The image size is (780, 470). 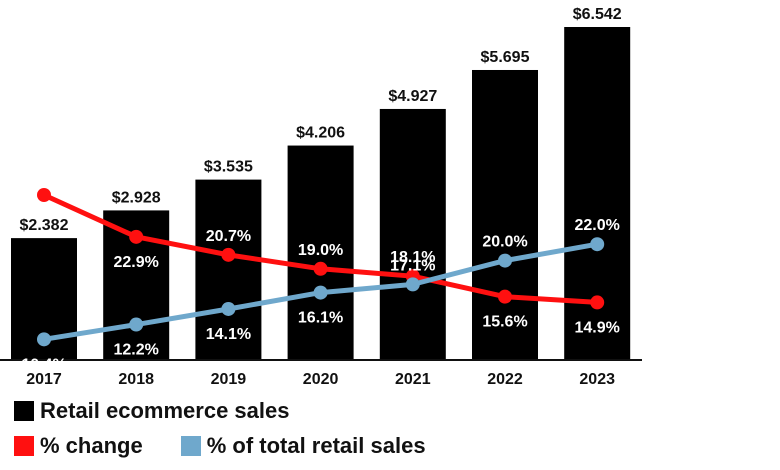 What do you see at coordinates (229, 379) in the screenshot?
I see `x-tick-2019: 2019` at bounding box center [229, 379].